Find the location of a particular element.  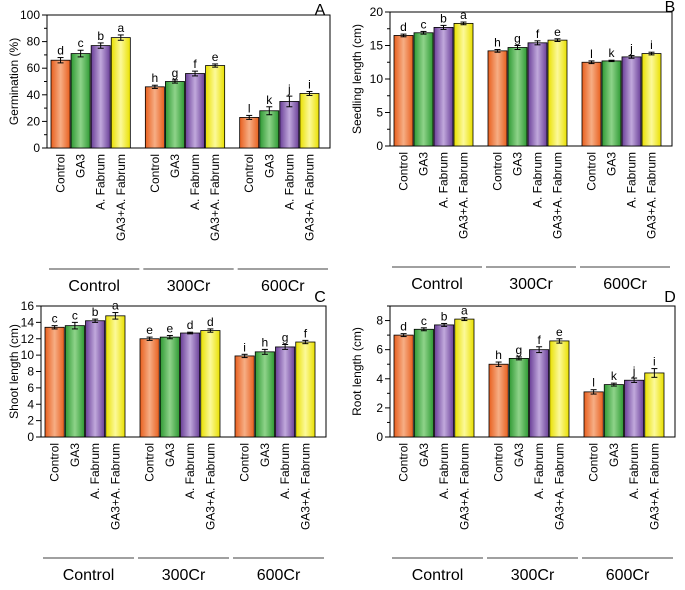

y-tick-label: 40 is located at coordinates (34, 95).